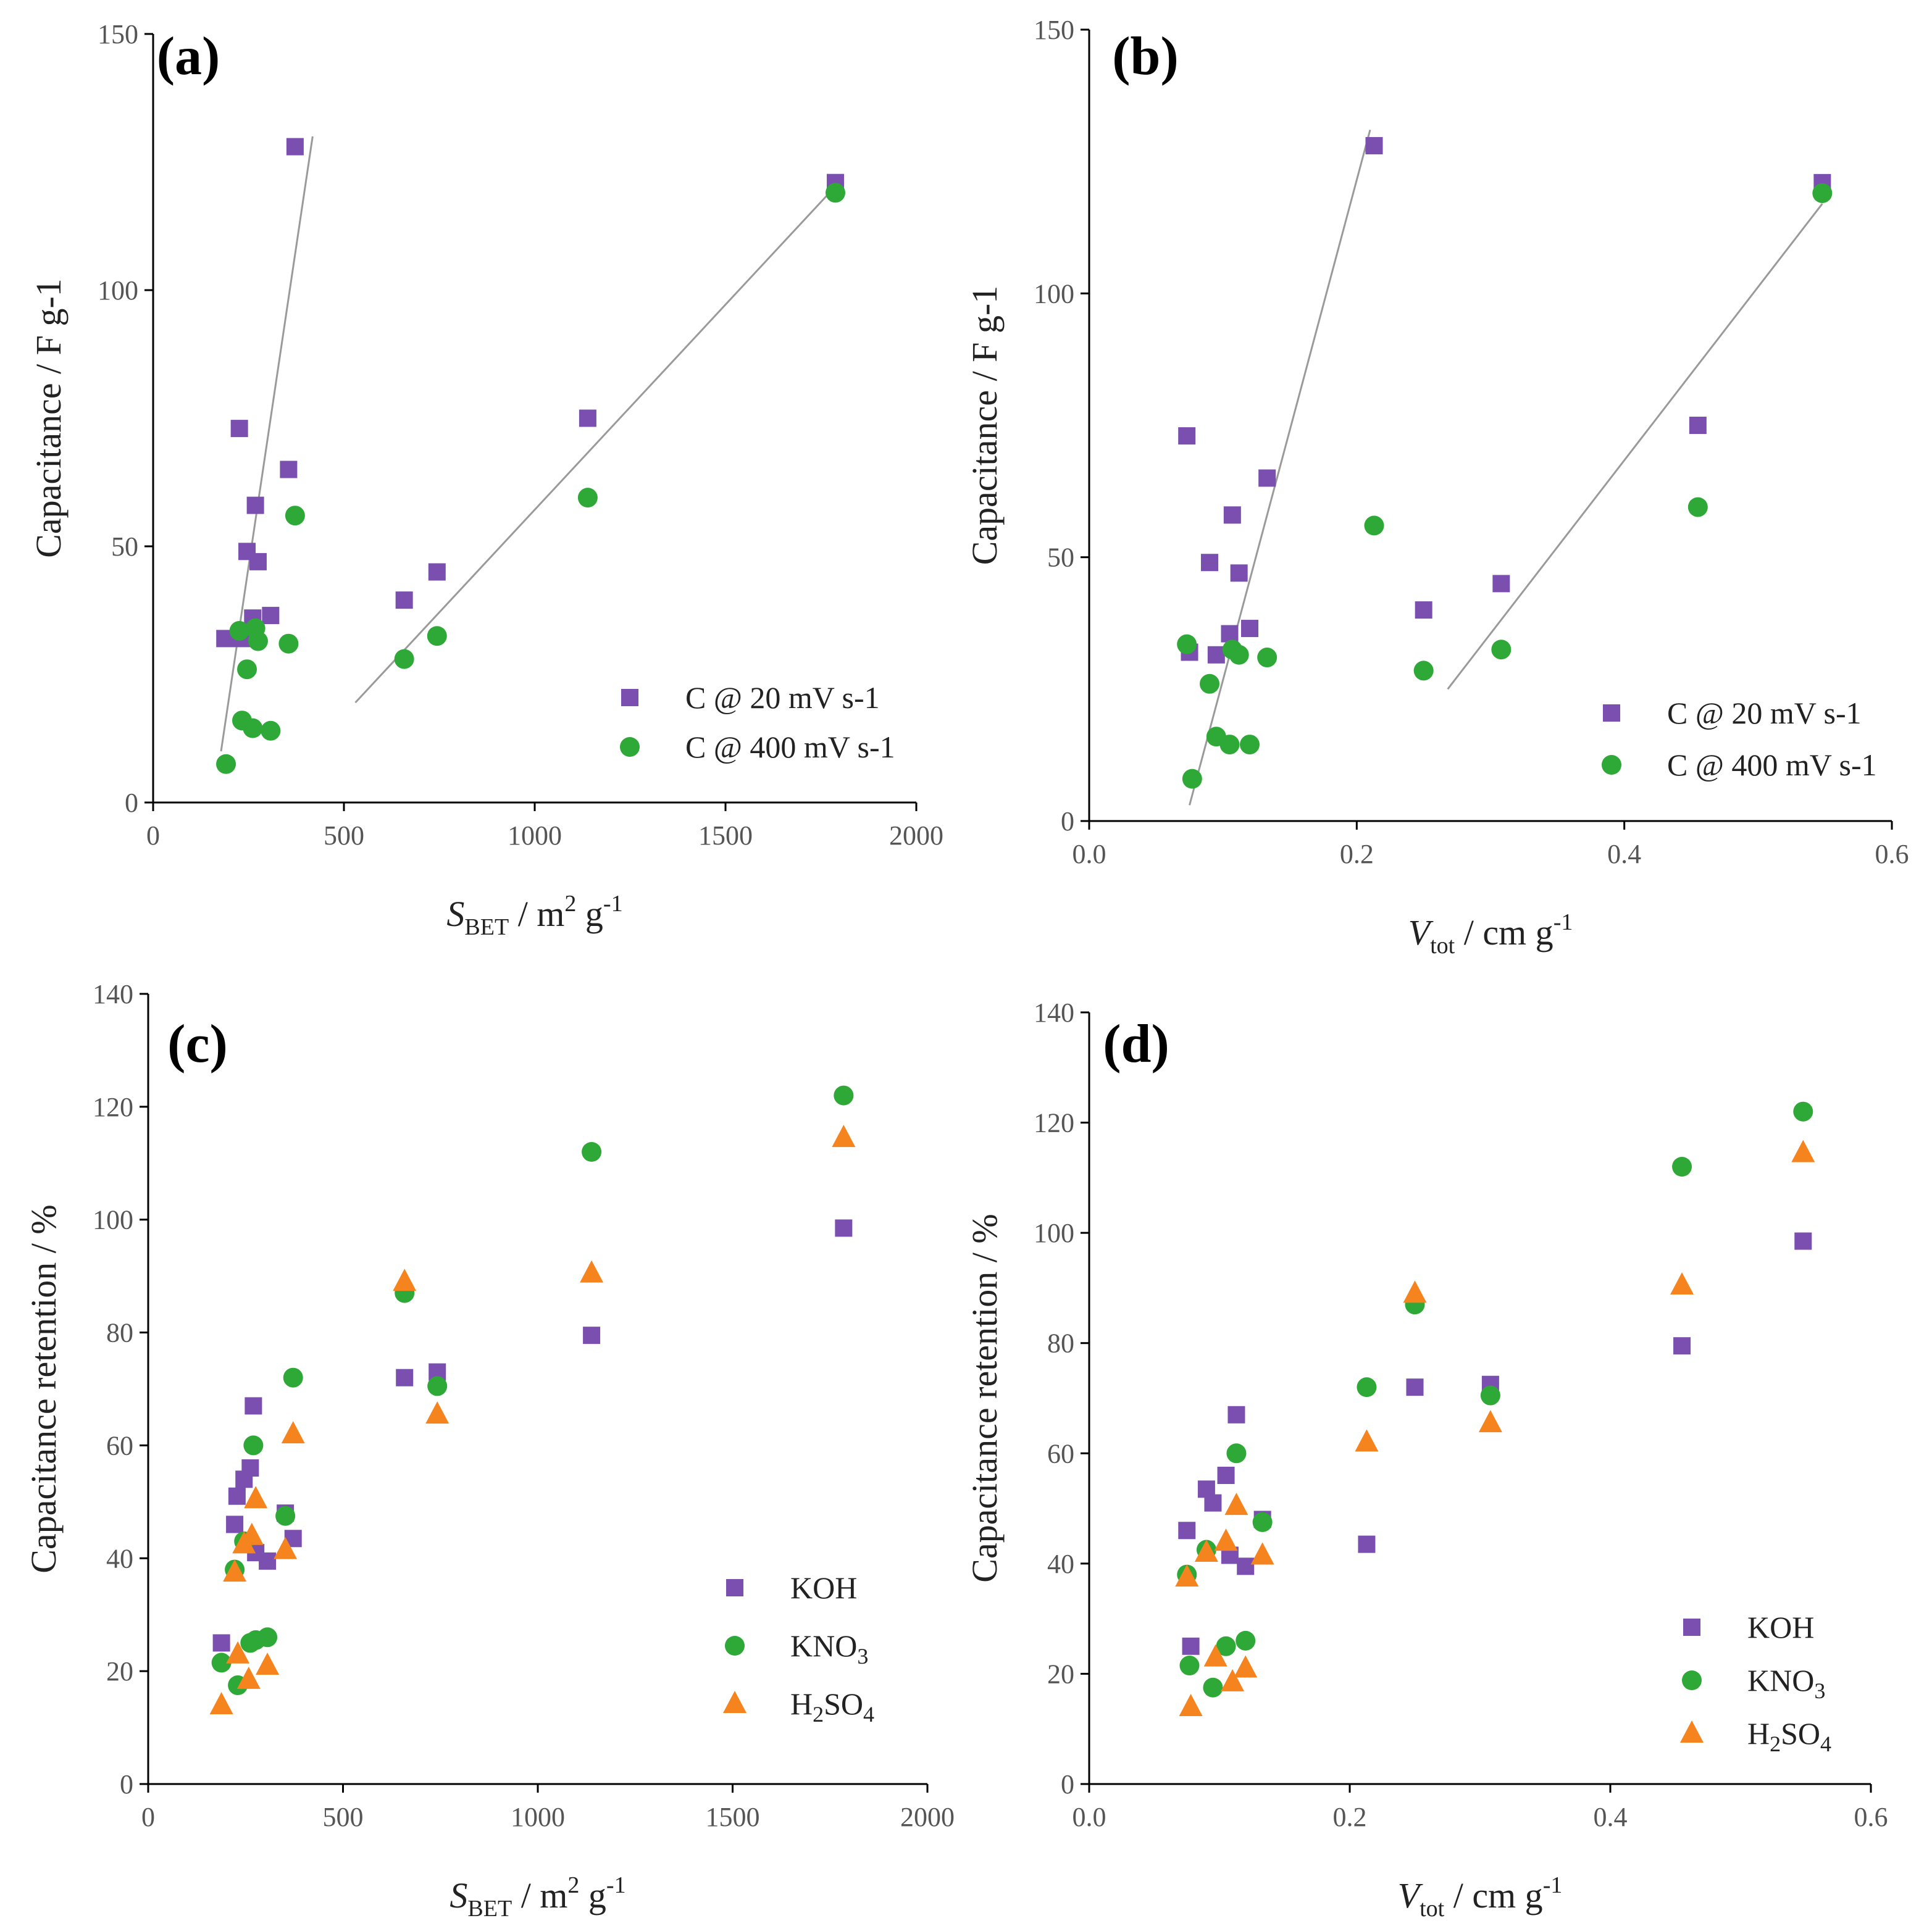 The height and width of the screenshot is (1926, 1932). I want to click on y-tick-label: 120, so click(1054, 1123).